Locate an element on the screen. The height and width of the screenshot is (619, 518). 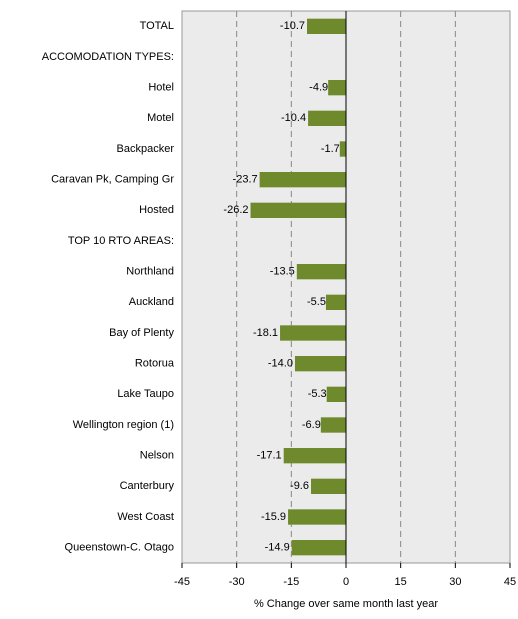
y-tick-label: Wellington region (1) is located at coordinates (123, 425).